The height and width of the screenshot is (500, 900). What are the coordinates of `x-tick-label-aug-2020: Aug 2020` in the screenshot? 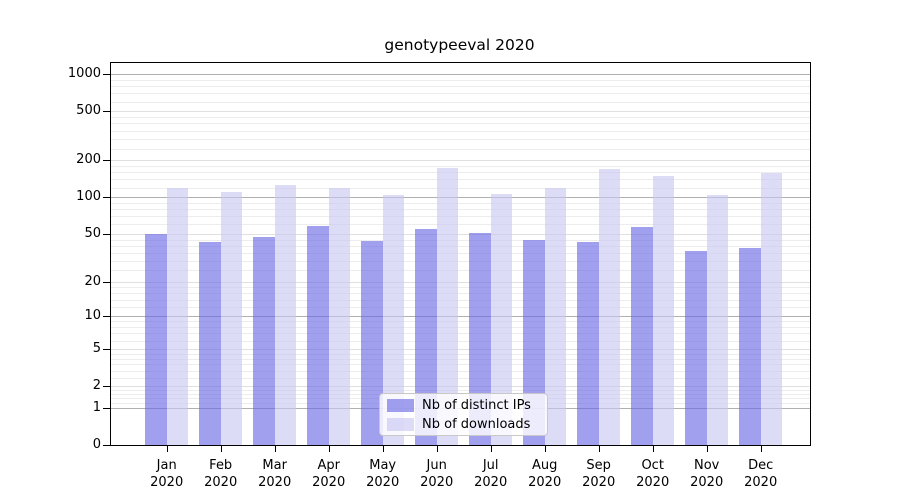 It's located at (545, 474).